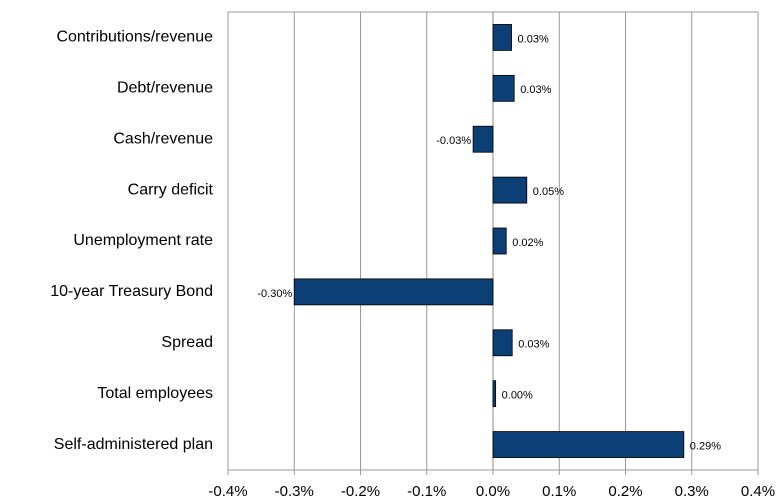 The height and width of the screenshot is (502, 782). What do you see at coordinates (165, 88) in the screenshot?
I see `category-label: Debt/revenue` at bounding box center [165, 88].